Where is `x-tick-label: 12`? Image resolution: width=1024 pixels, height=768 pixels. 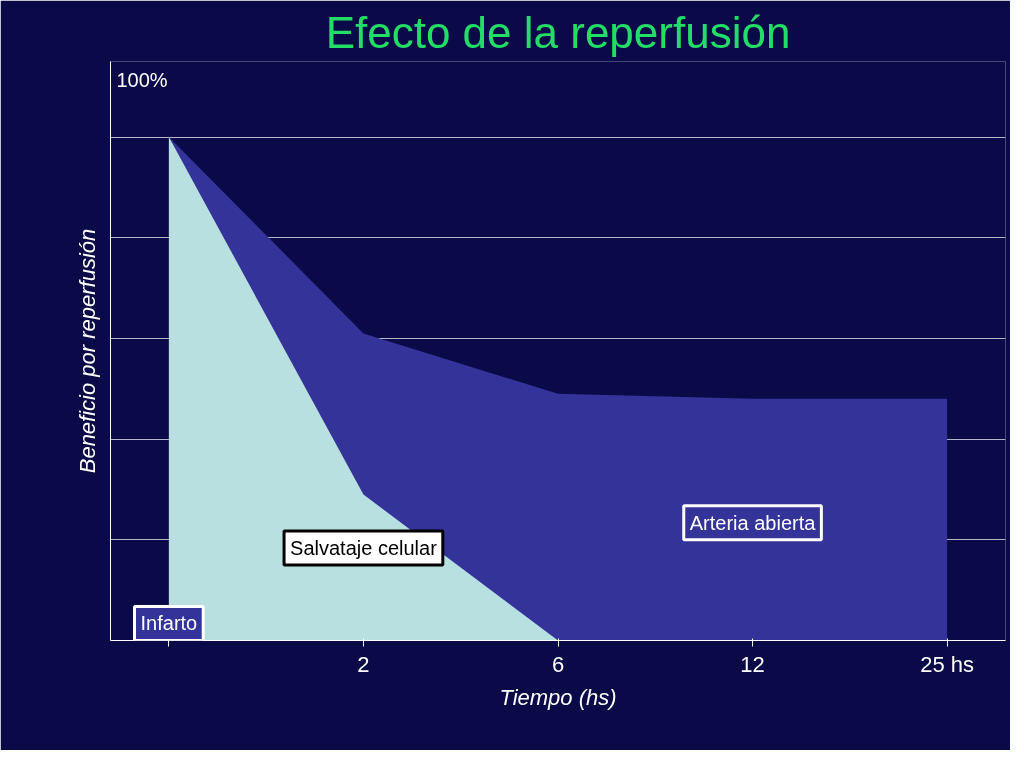 x-tick-label: 12 is located at coordinates (752, 664).